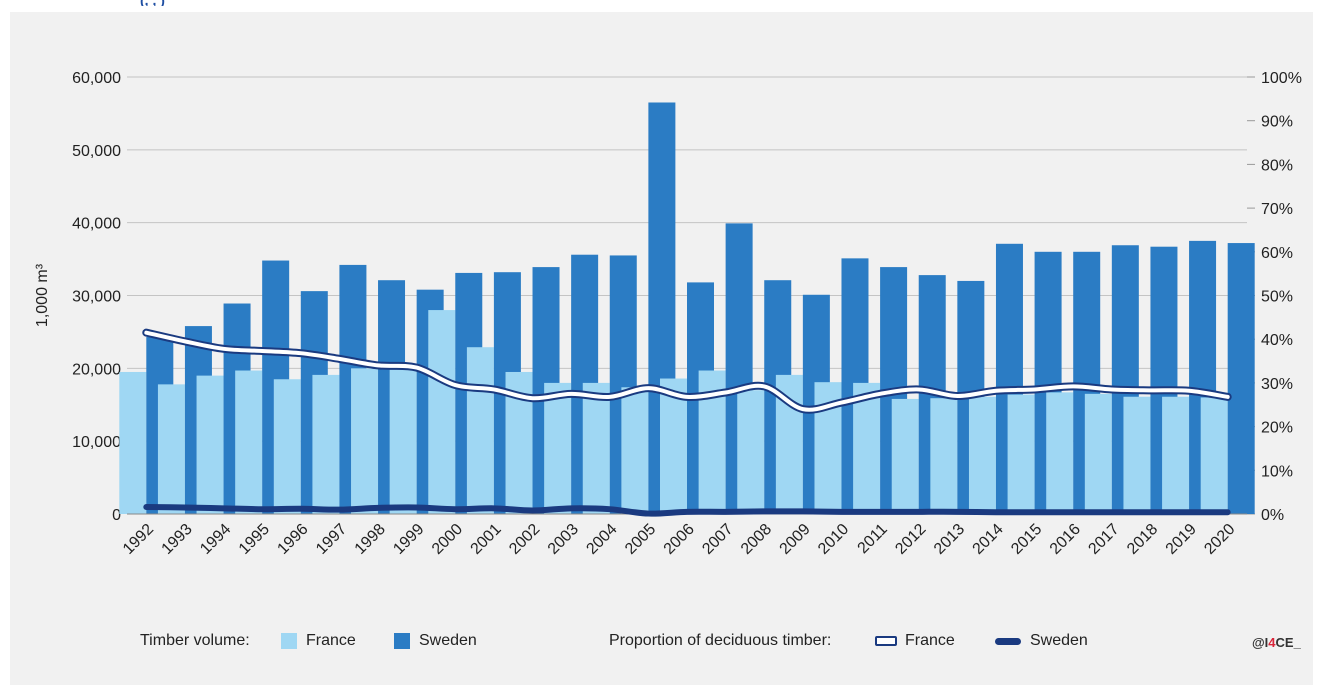  What do you see at coordinates (1026, 539) in the screenshot?
I see `x-tick-label: 2015` at bounding box center [1026, 539].